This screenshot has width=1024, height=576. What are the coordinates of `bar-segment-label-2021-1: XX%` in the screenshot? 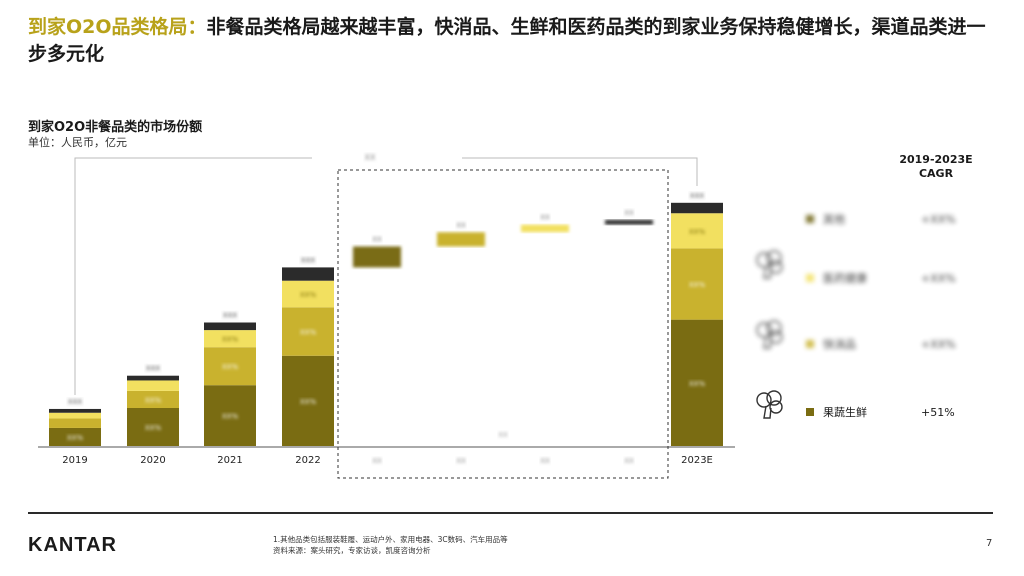 It's located at (230, 367).